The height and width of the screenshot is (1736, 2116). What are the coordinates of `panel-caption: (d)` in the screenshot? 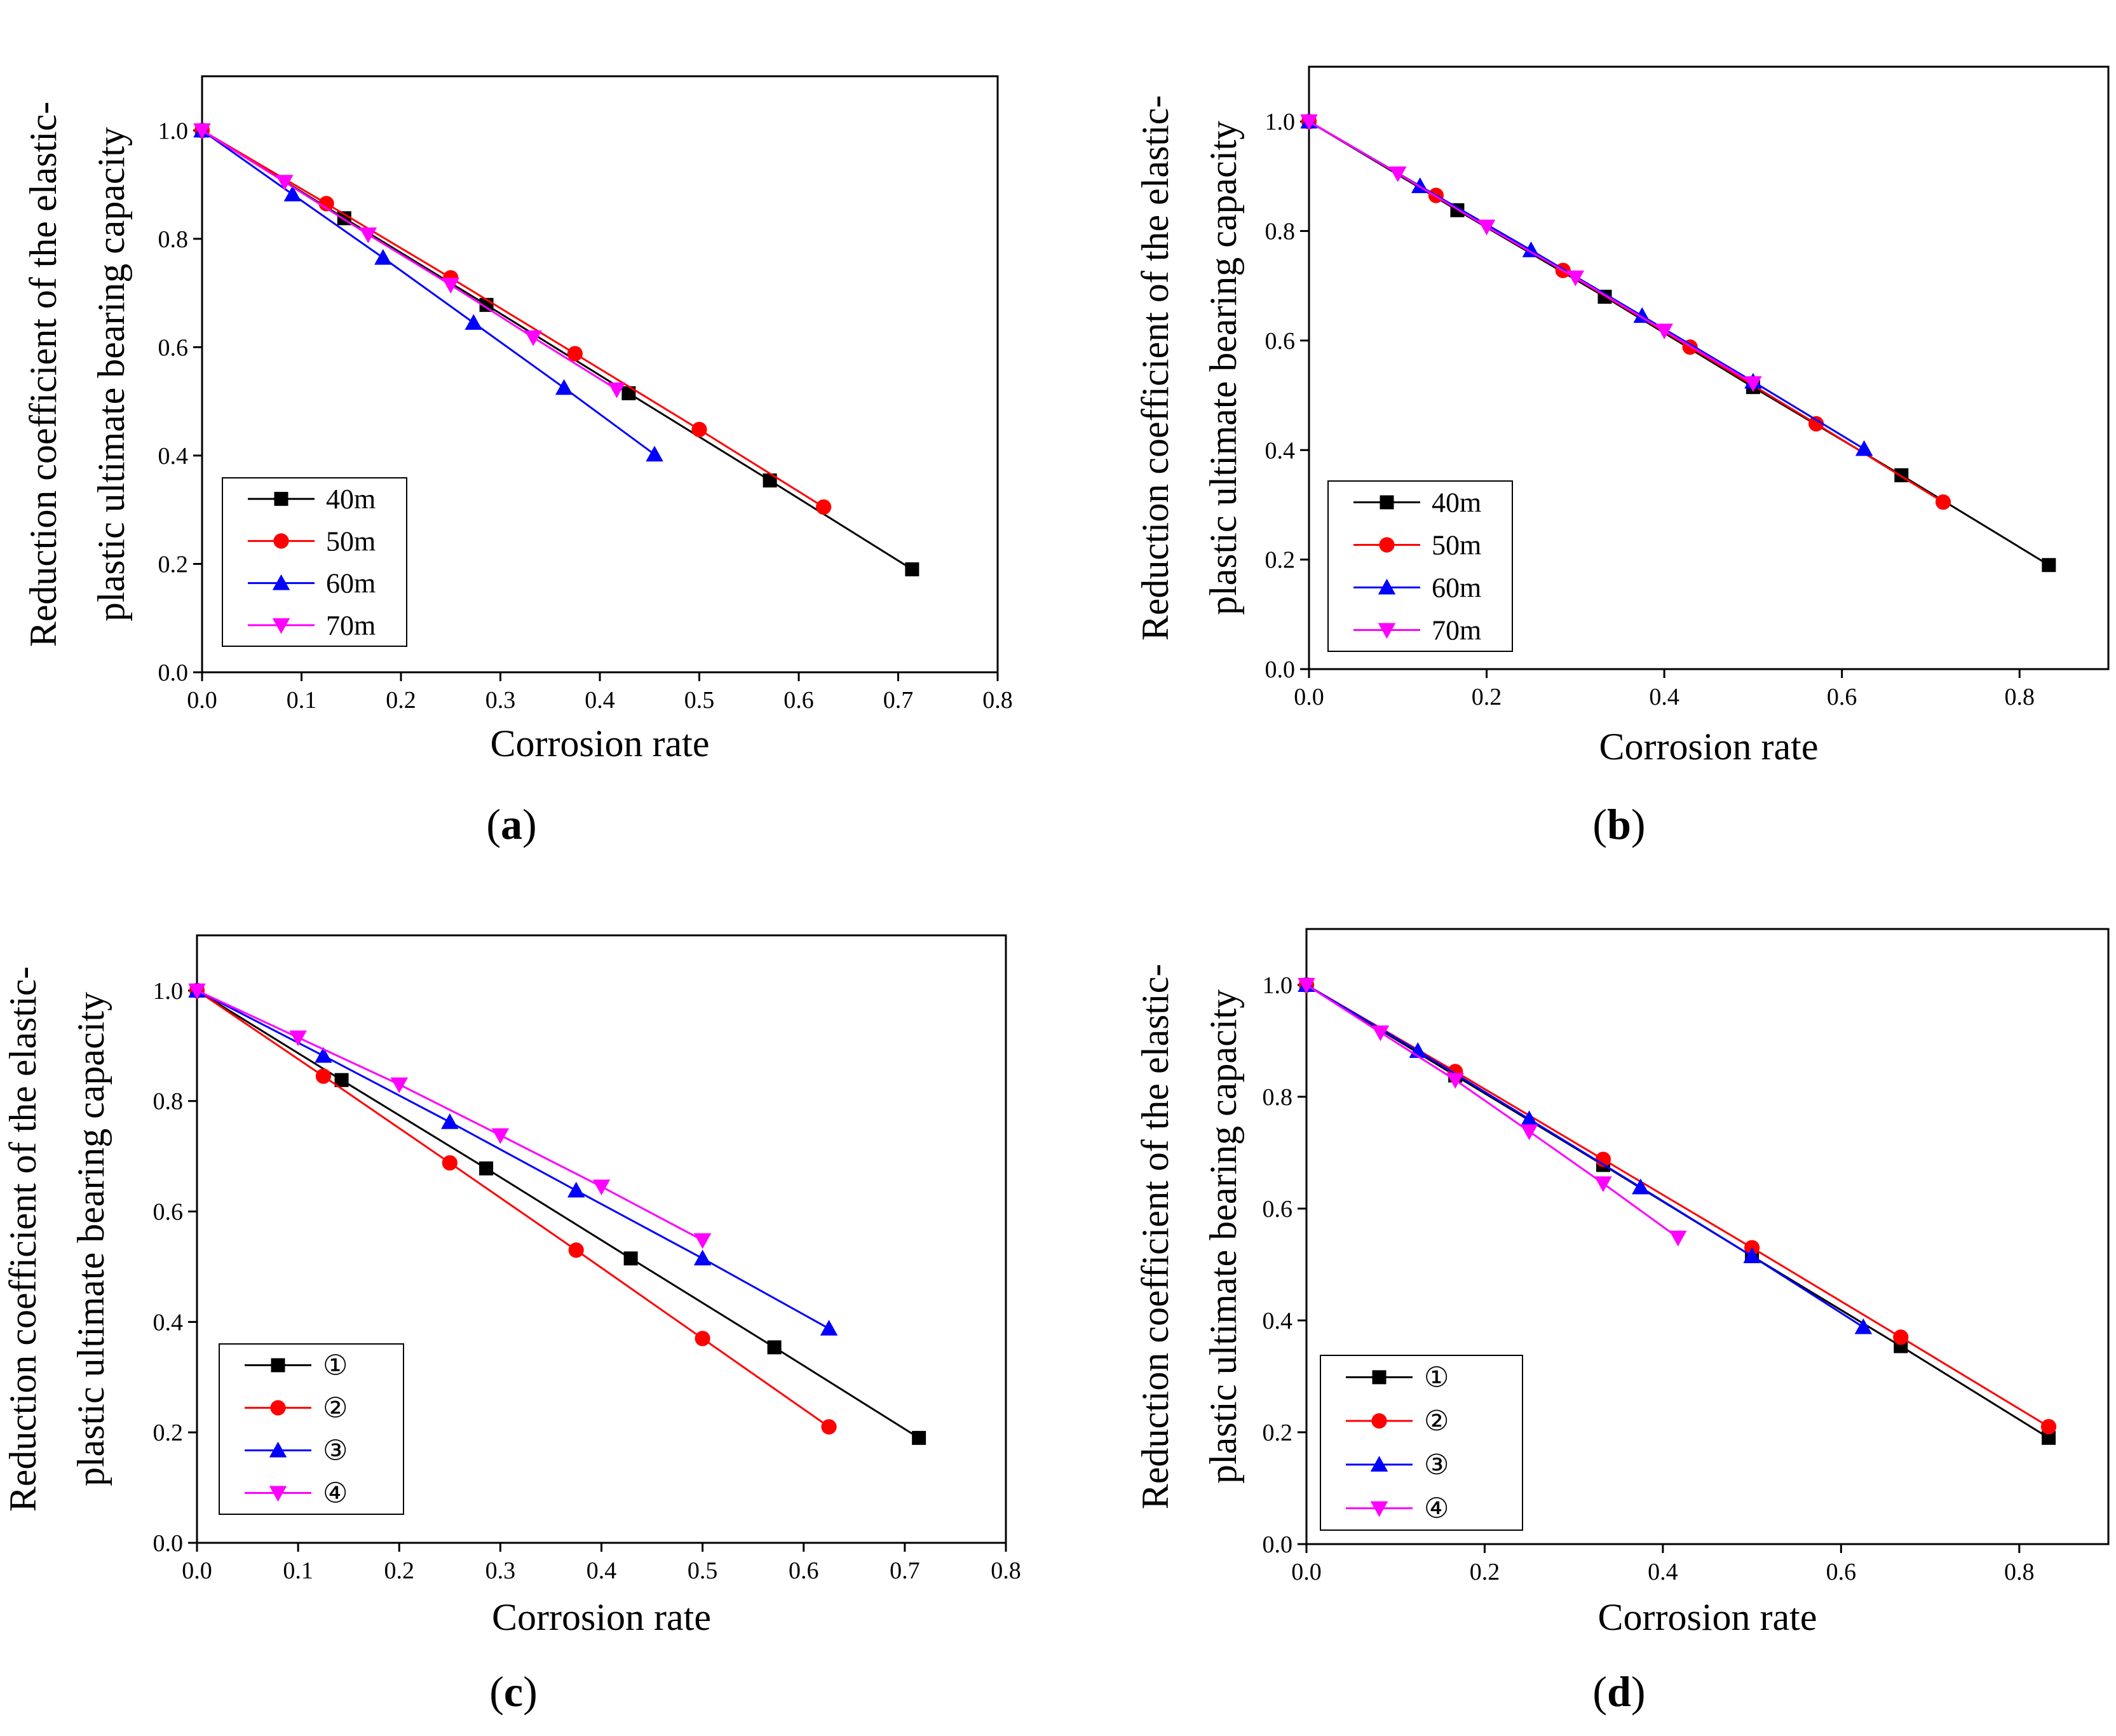 It's located at (1618, 1691).